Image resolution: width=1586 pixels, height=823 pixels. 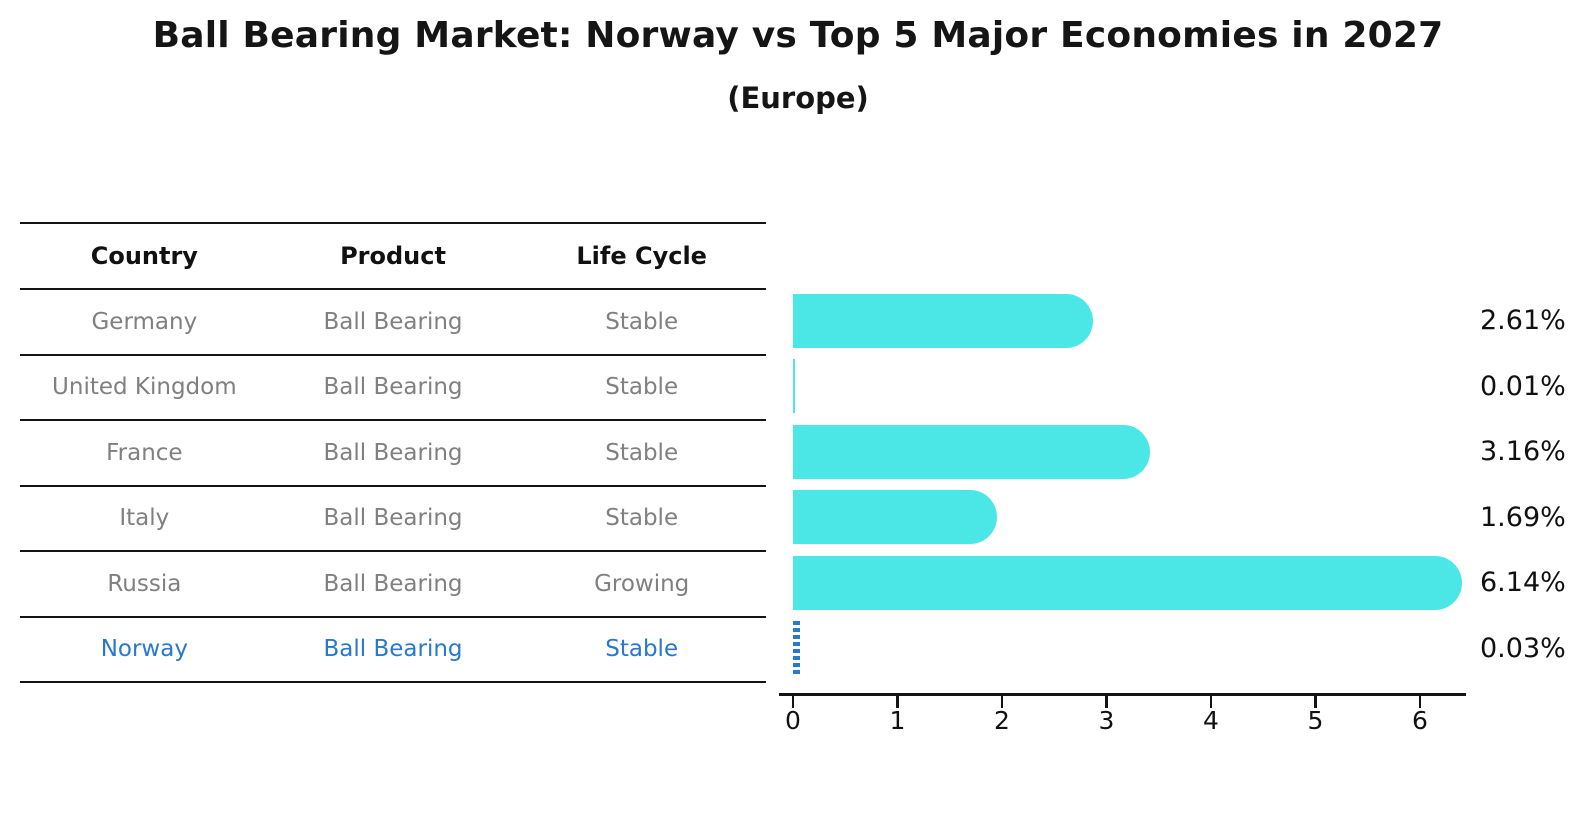 I want to click on x-axis-line, so click(x=1122, y=694).